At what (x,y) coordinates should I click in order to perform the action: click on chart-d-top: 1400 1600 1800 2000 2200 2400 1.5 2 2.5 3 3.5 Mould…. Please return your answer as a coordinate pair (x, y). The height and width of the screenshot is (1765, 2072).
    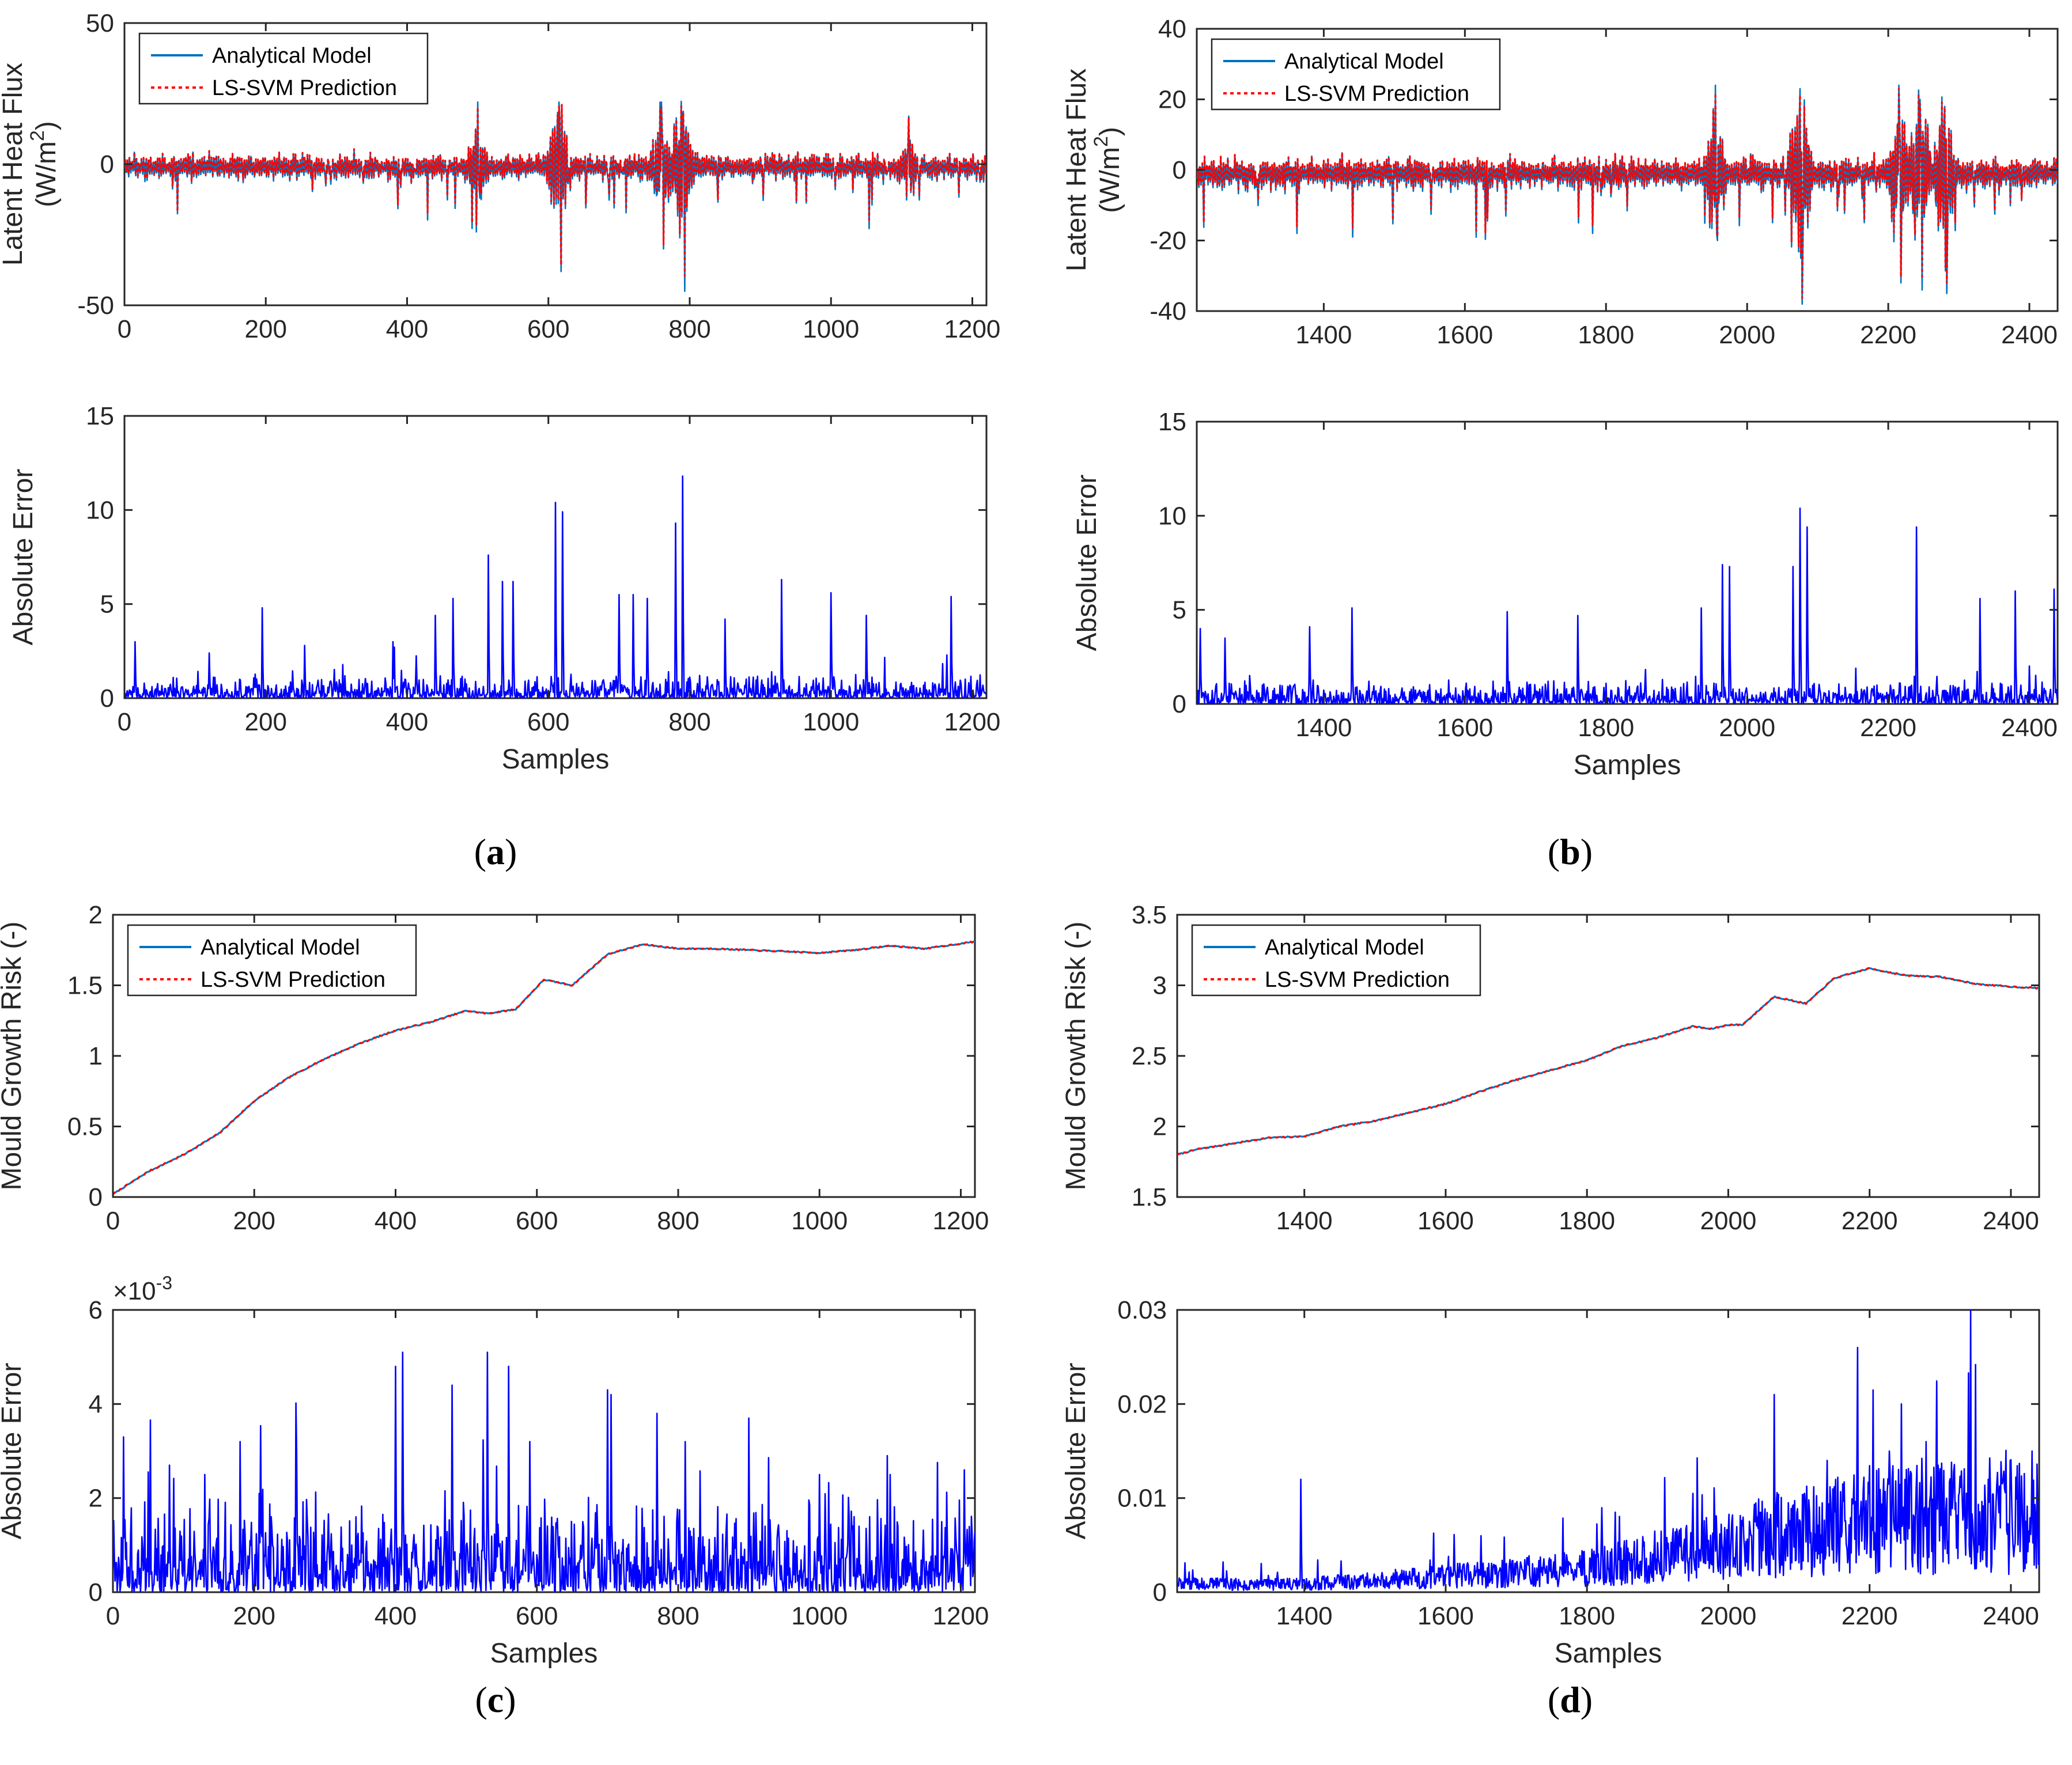
    Looking at the image, I should click on (1550, 1068).